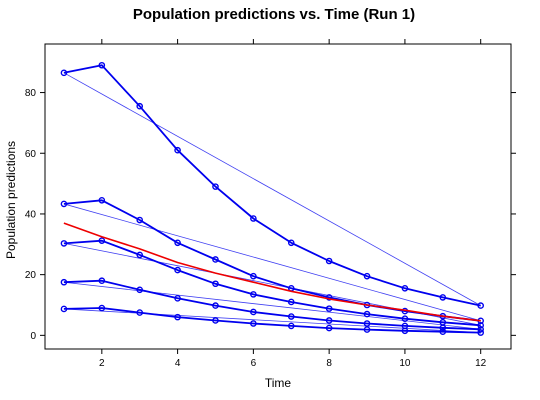  What do you see at coordinates (178, 363) in the screenshot?
I see `x-tick-label-1: 4` at bounding box center [178, 363].